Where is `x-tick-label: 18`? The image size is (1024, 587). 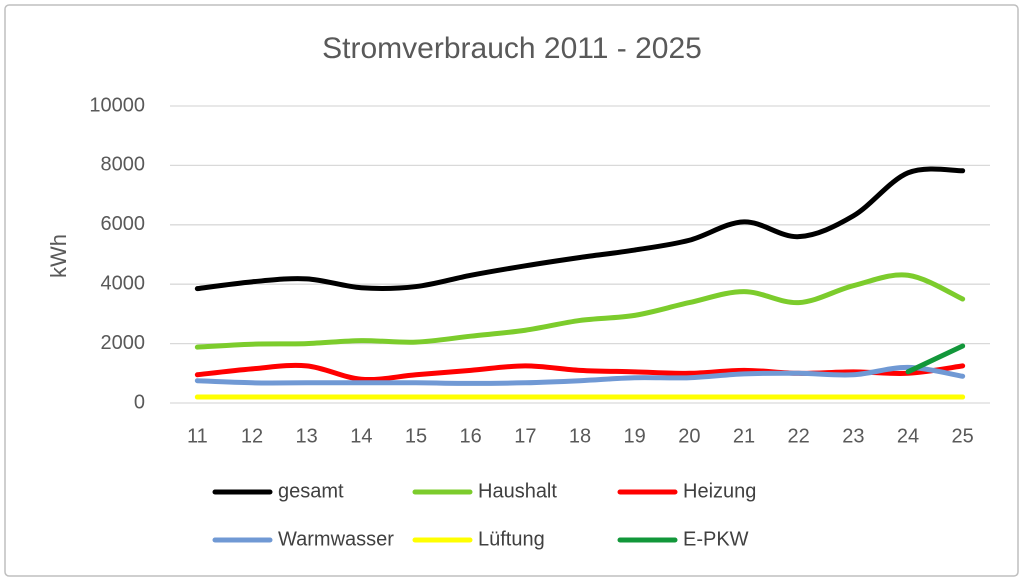 x-tick-label: 18 is located at coordinates (580, 436).